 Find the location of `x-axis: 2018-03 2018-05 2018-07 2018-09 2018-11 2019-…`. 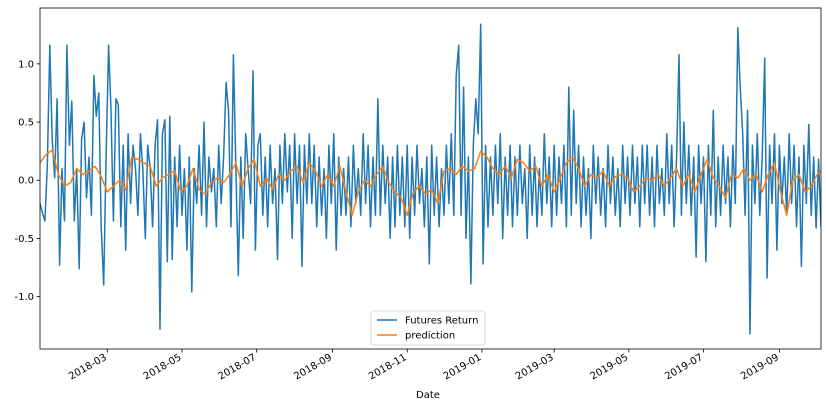

x-axis: 2018-03 2018-05 2018-07 2018-09 2018-11 2019-… is located at coordinates (424, 365).